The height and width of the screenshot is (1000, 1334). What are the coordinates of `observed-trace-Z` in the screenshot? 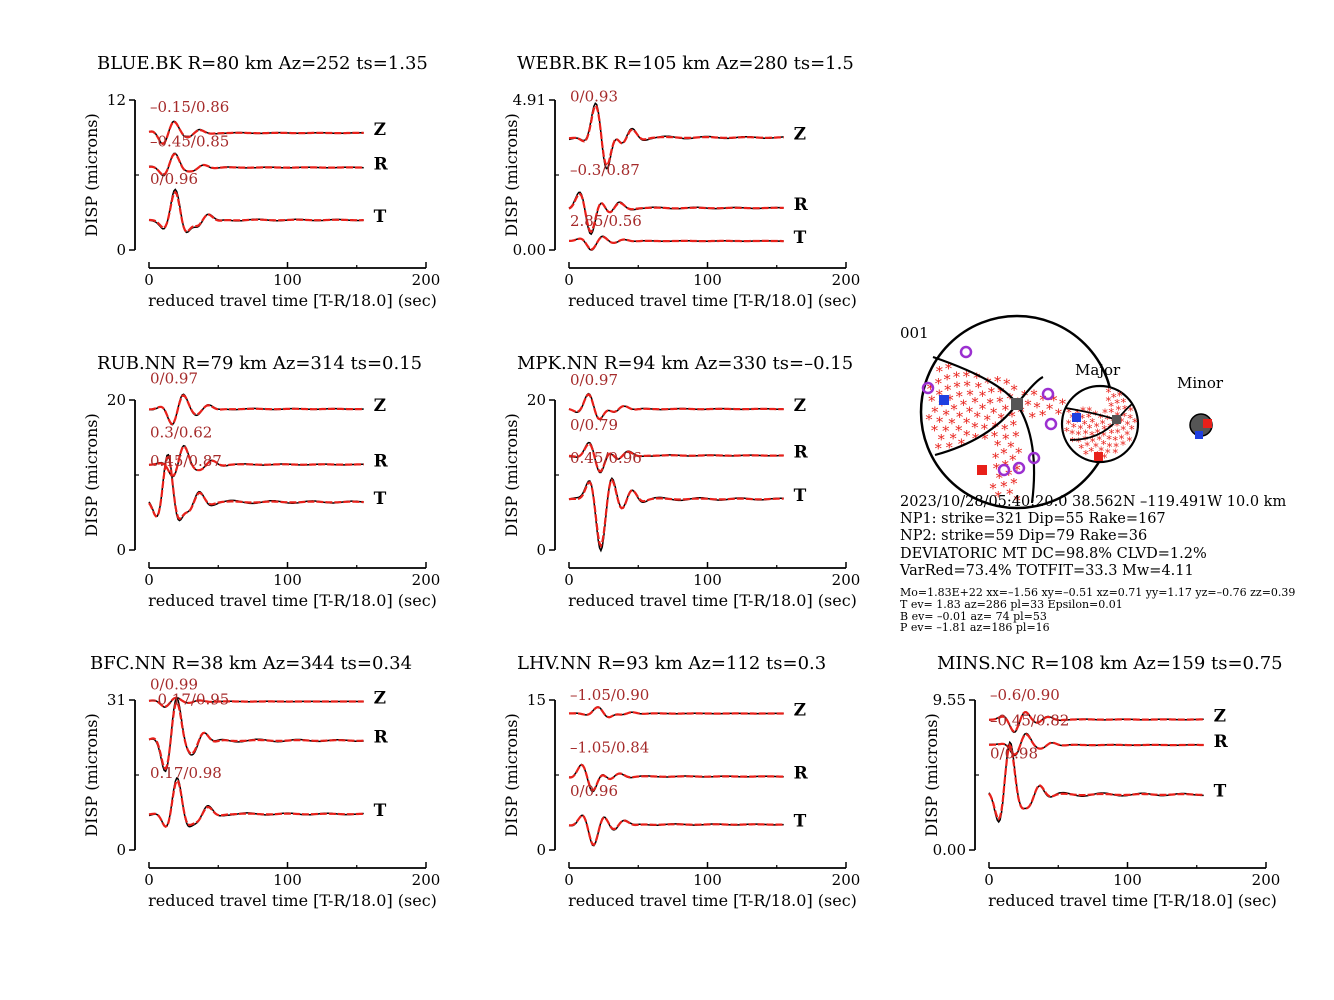 It's located at (676, 712).